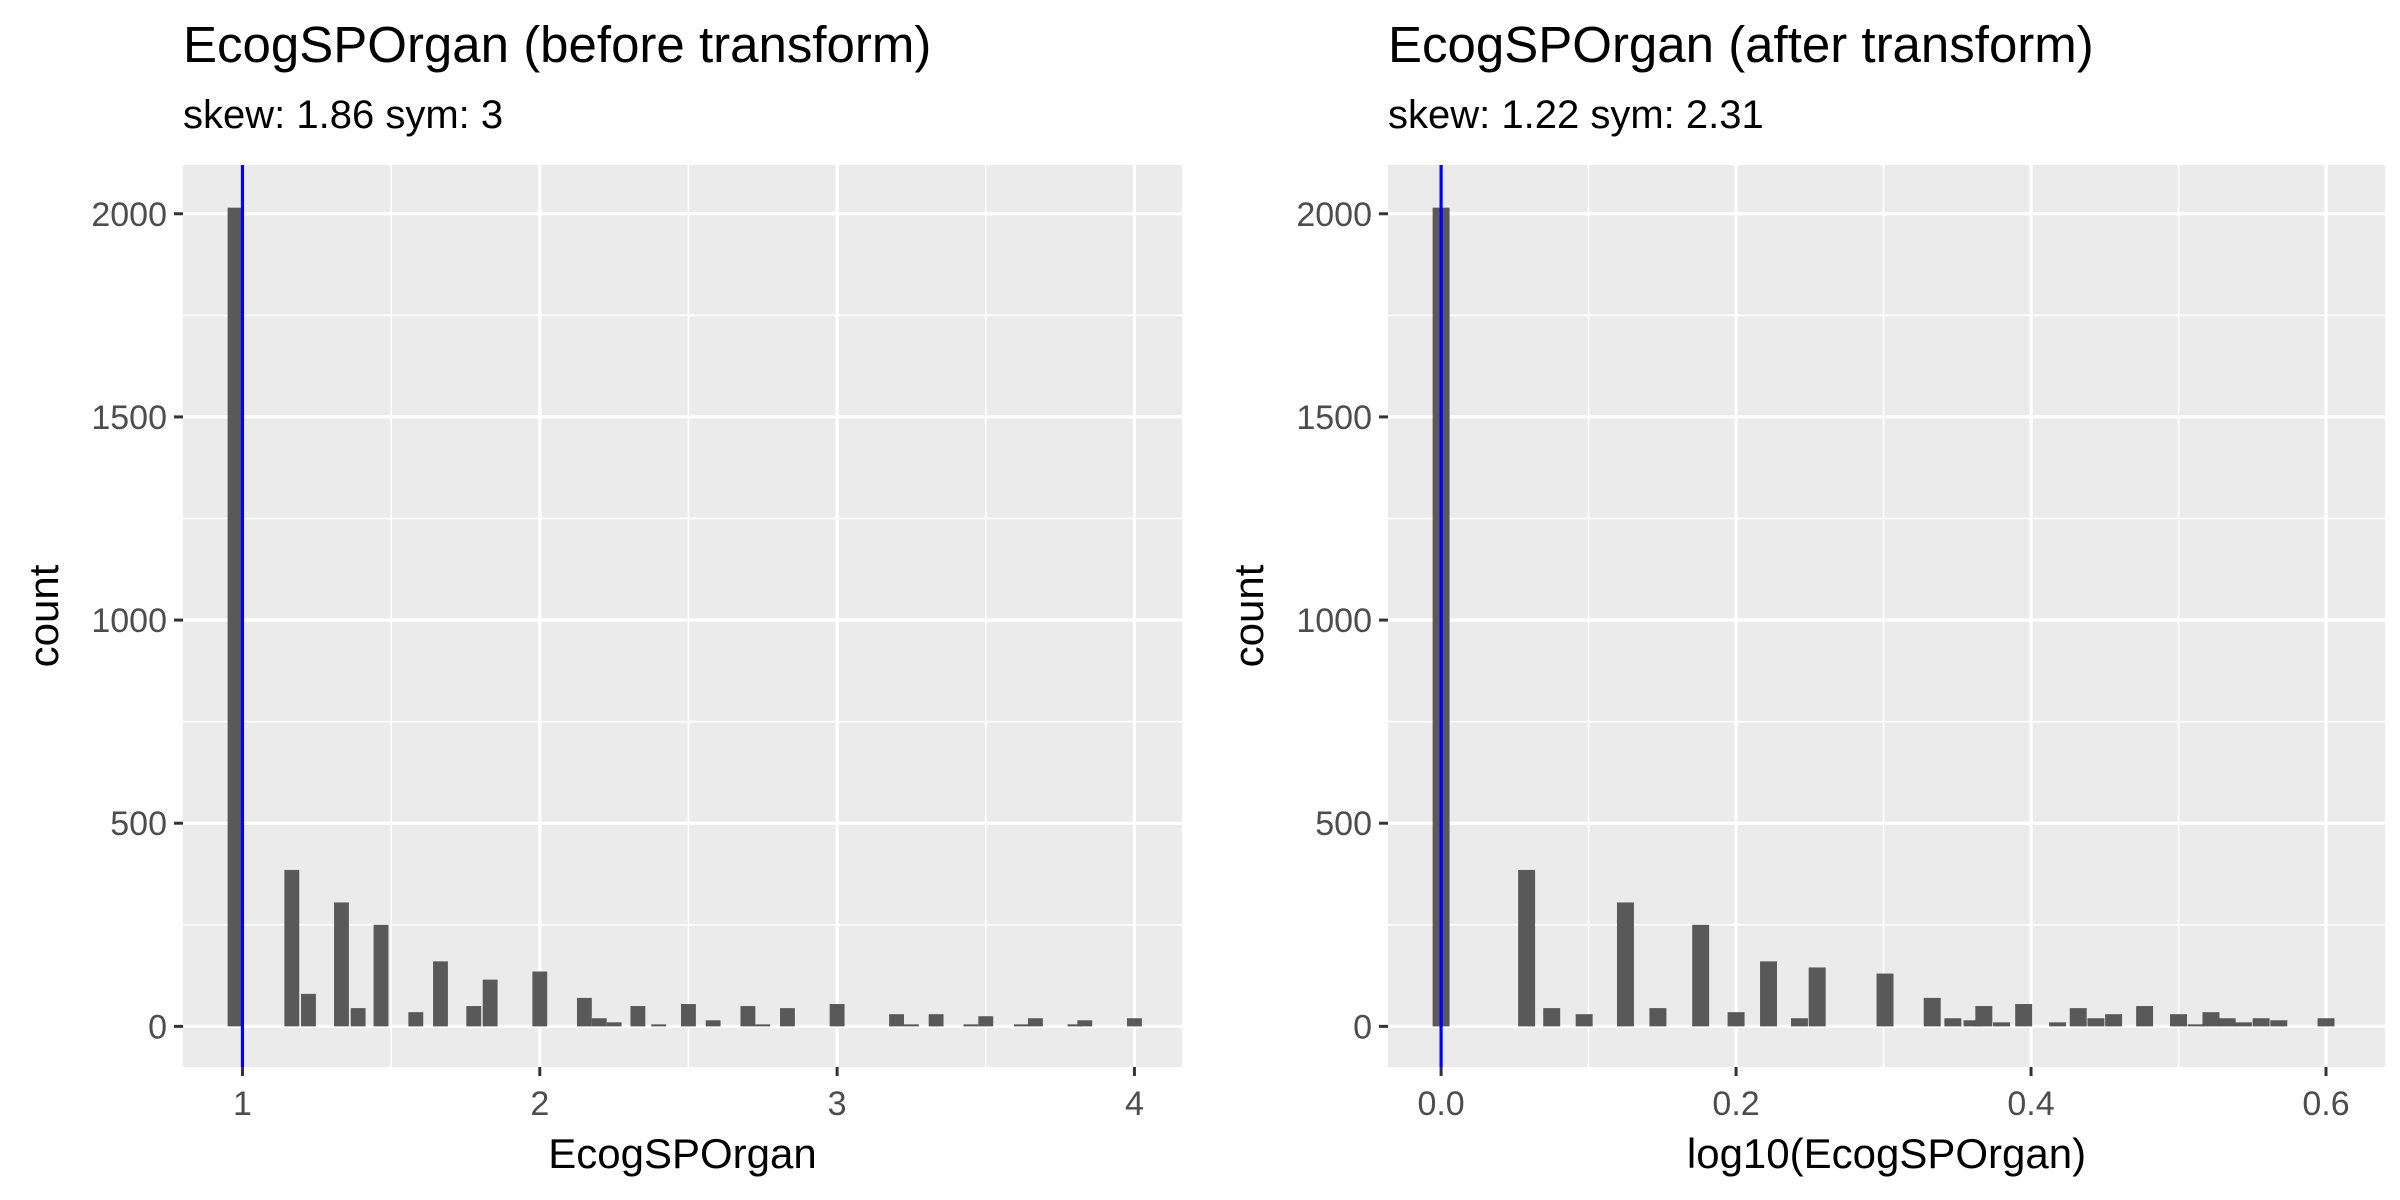 The image size is (2400, 1200). Describe the element at coordinates (1735, 1104) in the screenshot. I see `x-tick-label: 0.2` at that location.